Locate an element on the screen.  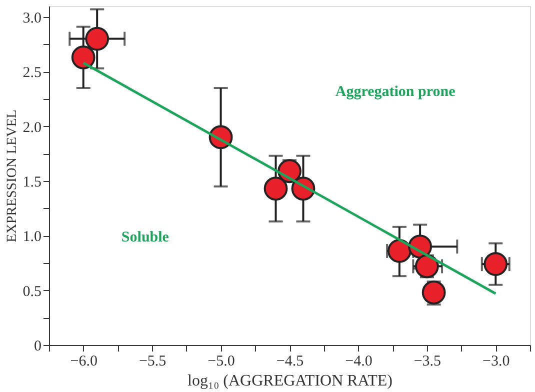
annotation: Soluble is located at coordinates (145, 238).